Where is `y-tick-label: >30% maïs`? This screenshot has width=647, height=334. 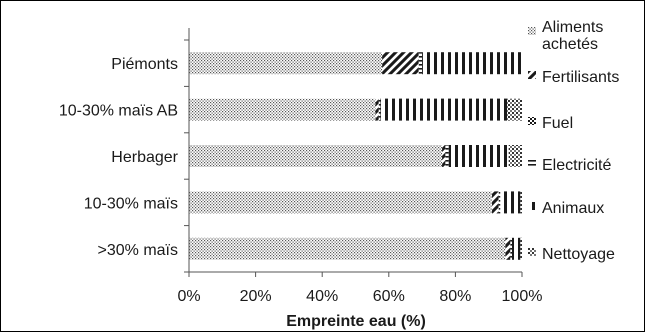 y-tick-label: >30% maïs is located at coordinates (138, 250).